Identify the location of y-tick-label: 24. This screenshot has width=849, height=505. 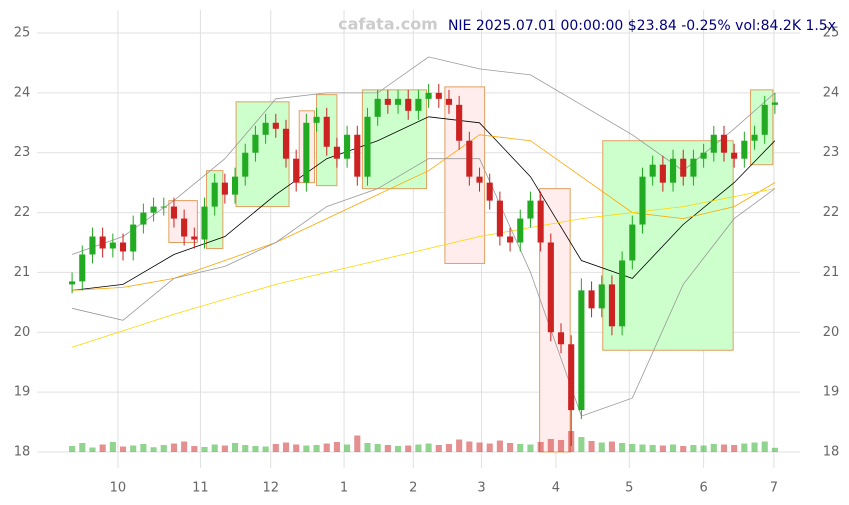
(22, 92).